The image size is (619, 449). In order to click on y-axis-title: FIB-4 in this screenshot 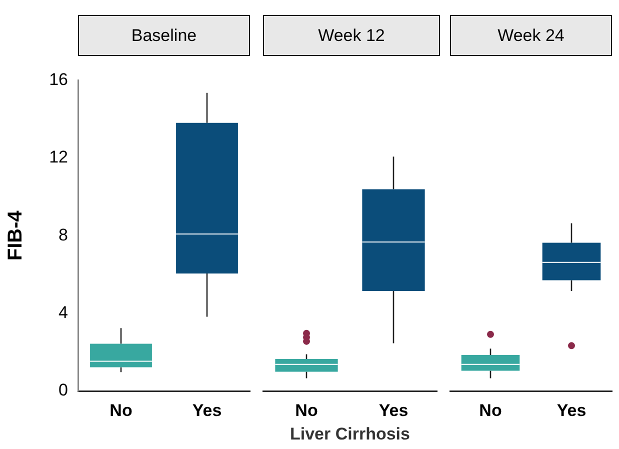, I will do `click(15, 235)`.